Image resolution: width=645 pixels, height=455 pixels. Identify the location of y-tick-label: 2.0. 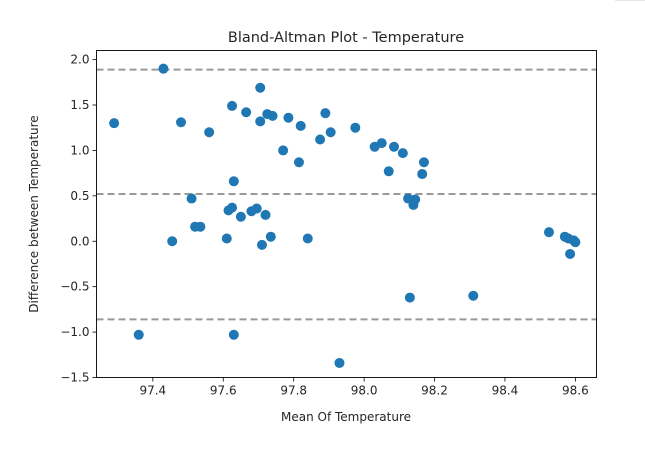
(79, 60).